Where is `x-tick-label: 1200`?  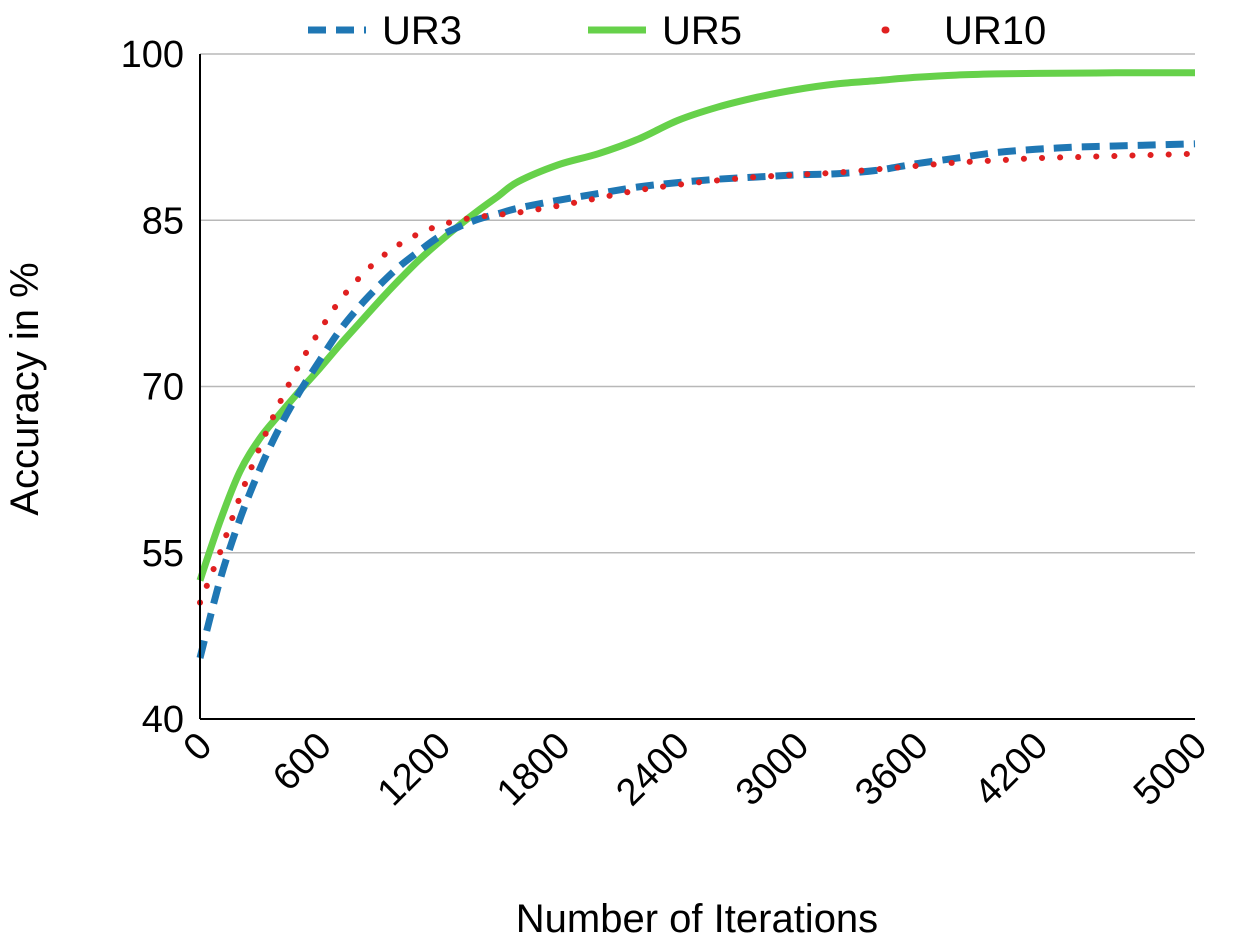
x-tick-label: 1200 is located at coordinates (414, 769).